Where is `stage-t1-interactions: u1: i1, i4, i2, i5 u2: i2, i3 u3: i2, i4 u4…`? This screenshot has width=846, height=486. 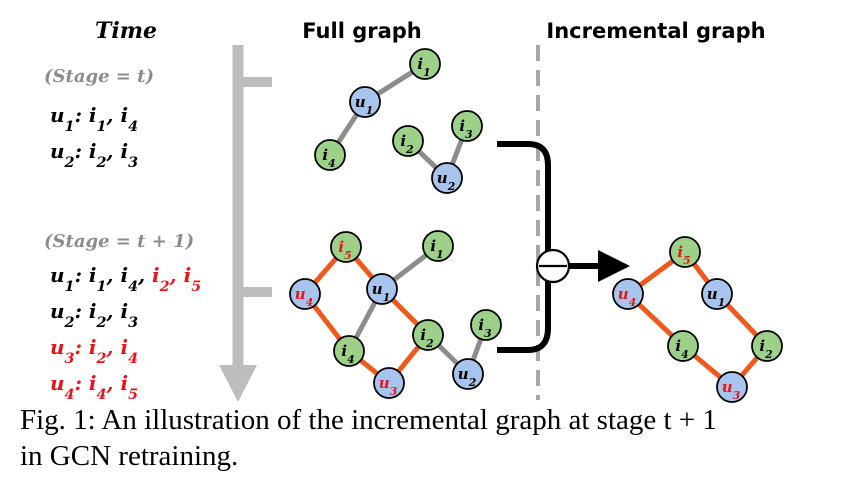
stage-t1-interactions: u1: i1, i4, i2, i5 u2: i2, i3 u3: i2, i4 u4… is located at coordinates (125, 333).